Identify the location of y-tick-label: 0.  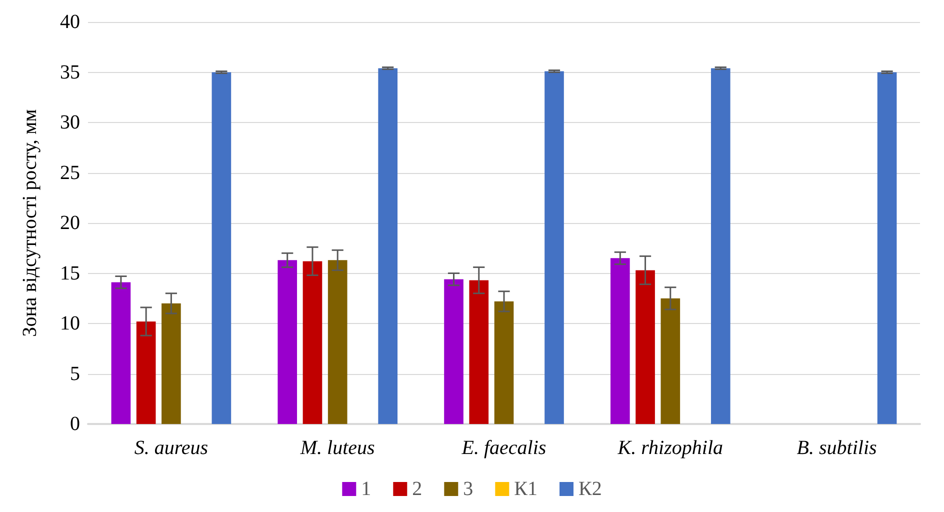
(75, 424).